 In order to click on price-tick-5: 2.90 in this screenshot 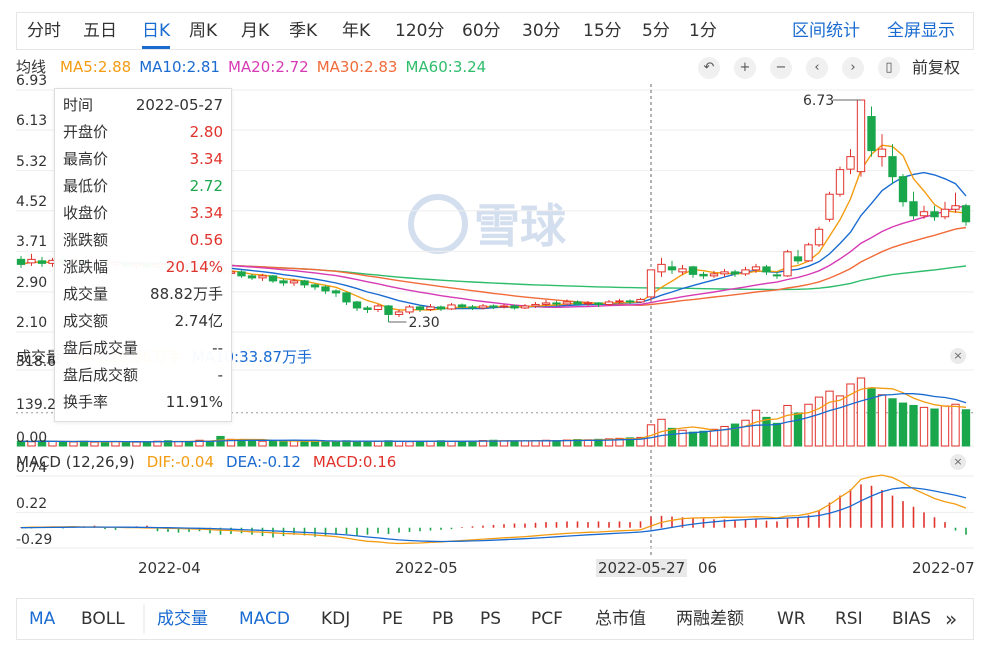, I will do `click(32, 282)`.